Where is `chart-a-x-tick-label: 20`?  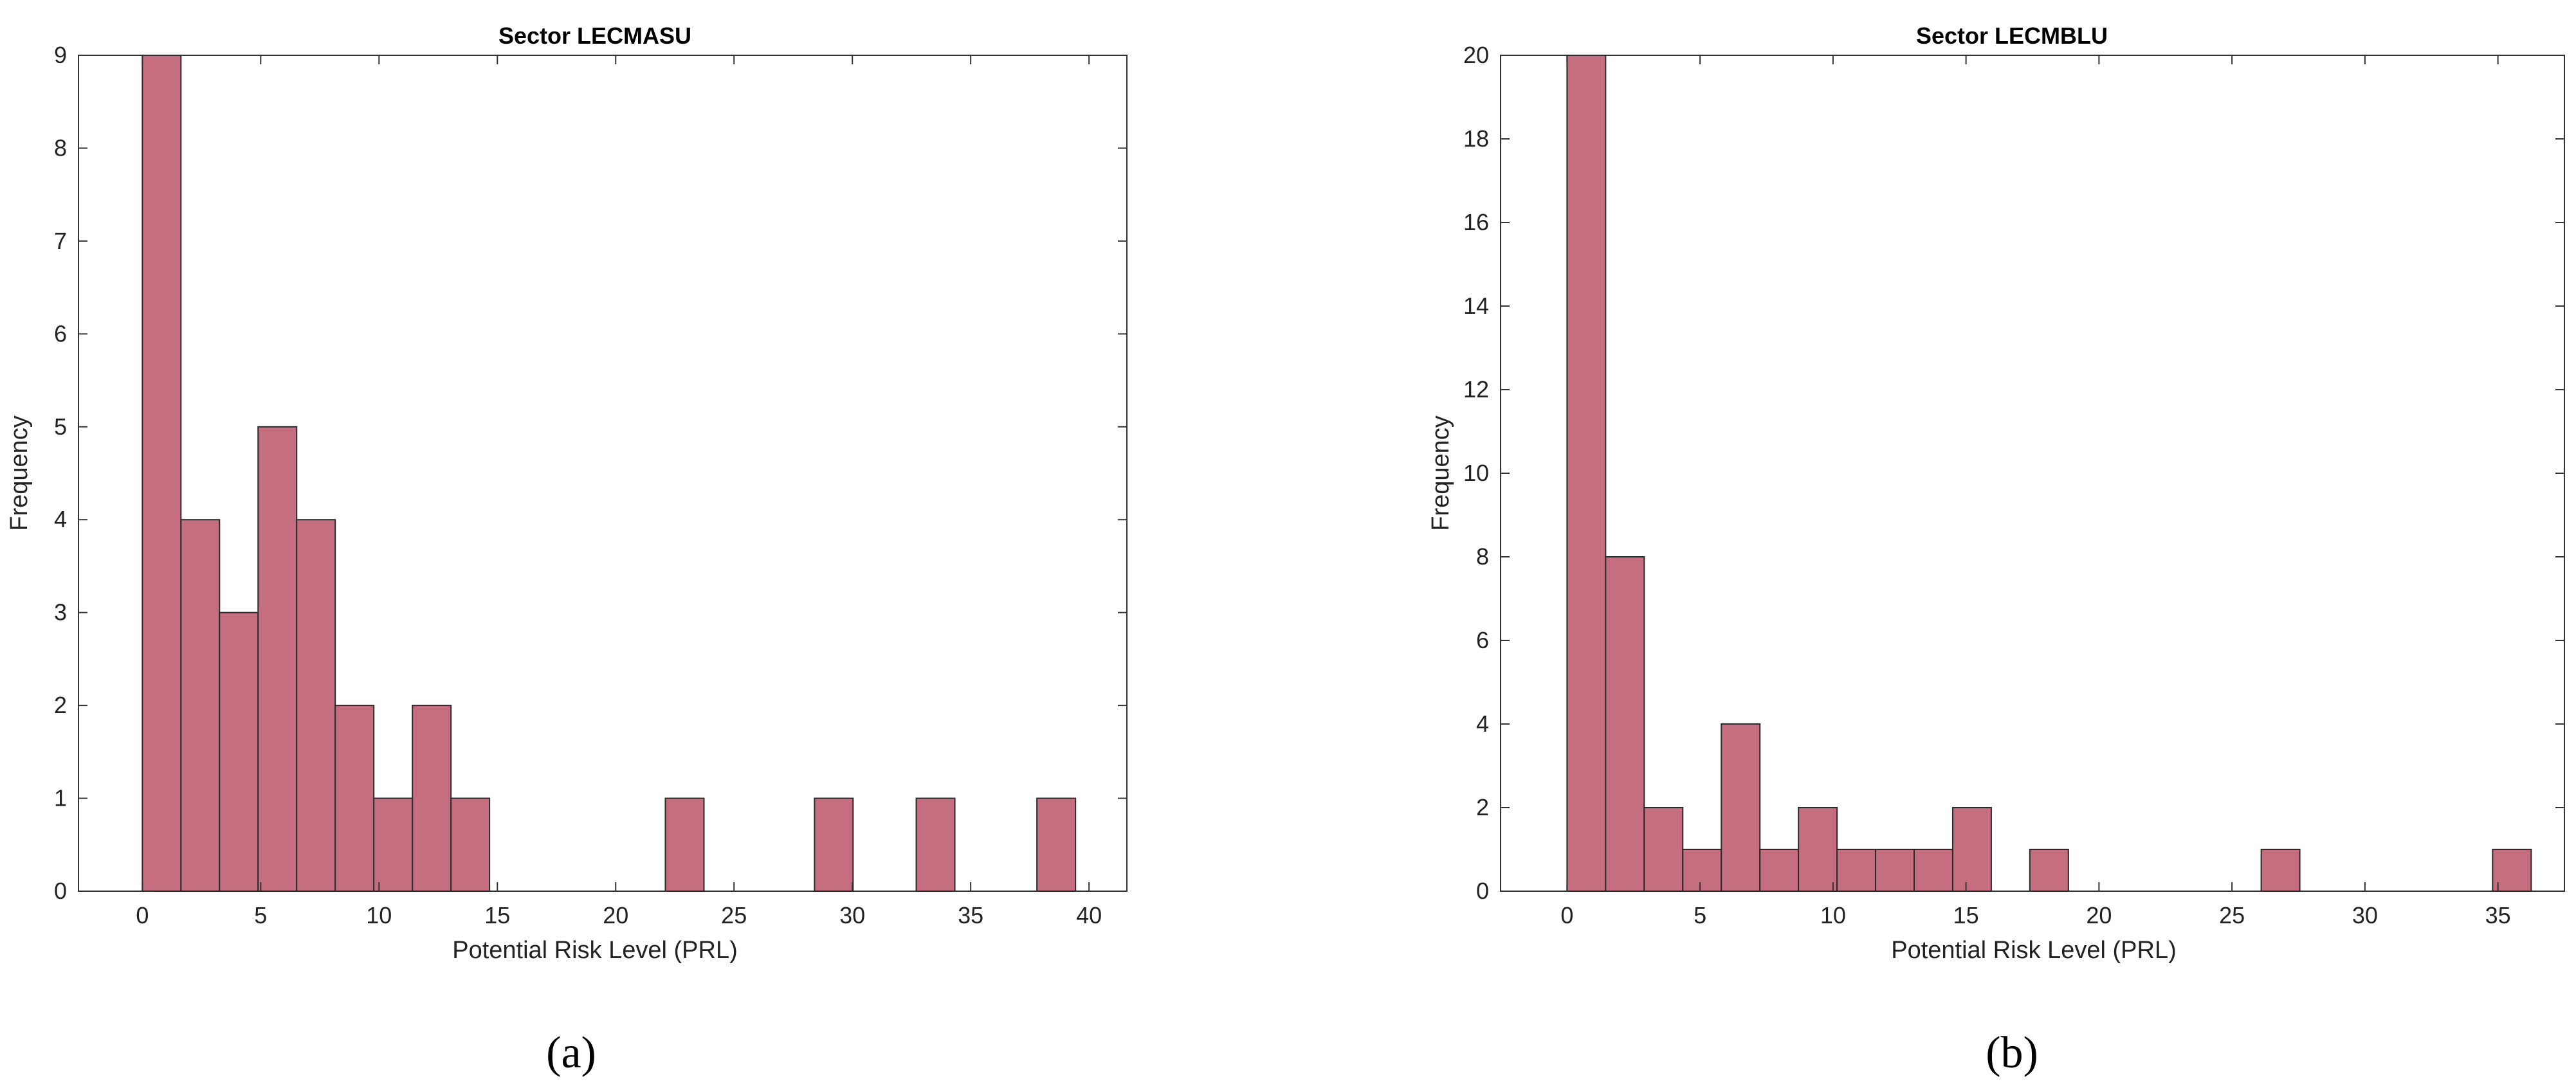
chart-a-x-tick-label: 20 is located at coordinates (615, 915).